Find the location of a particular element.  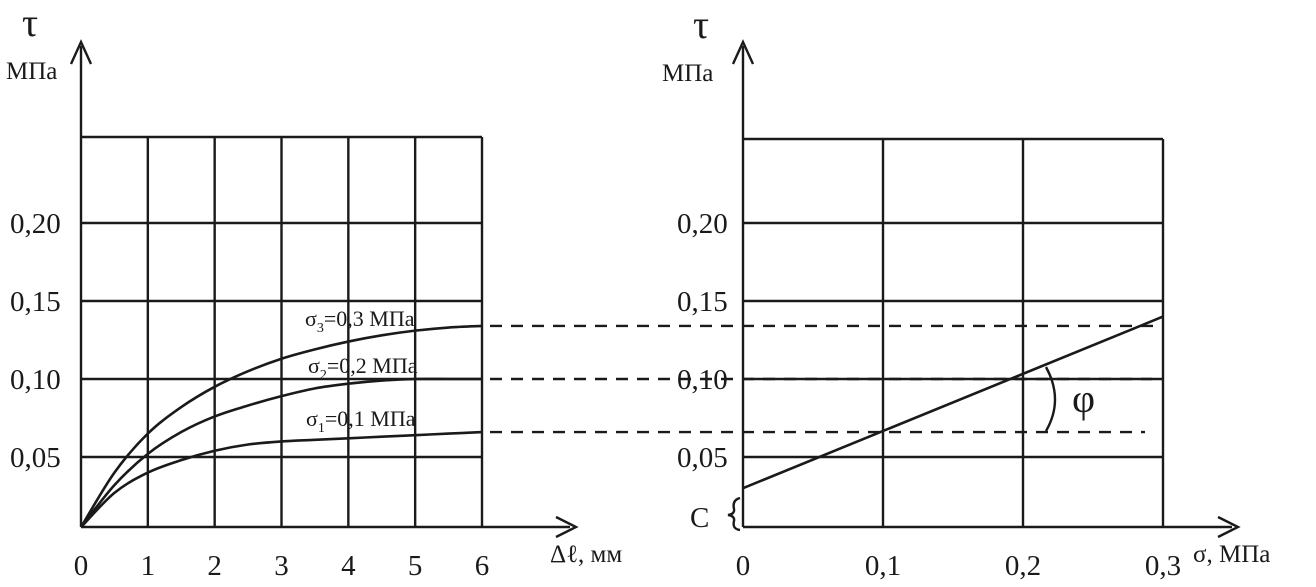

left-y-axis-arrow is located at coordinates (81, 52).